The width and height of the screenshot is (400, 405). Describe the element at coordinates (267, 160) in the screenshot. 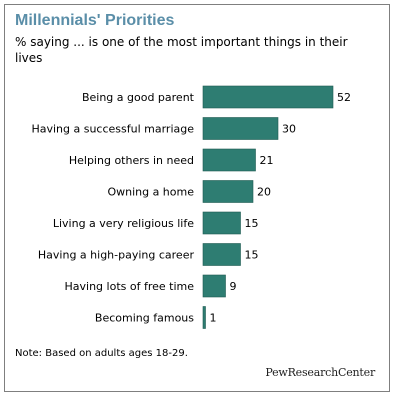

I see `data-label: 21` at that location.